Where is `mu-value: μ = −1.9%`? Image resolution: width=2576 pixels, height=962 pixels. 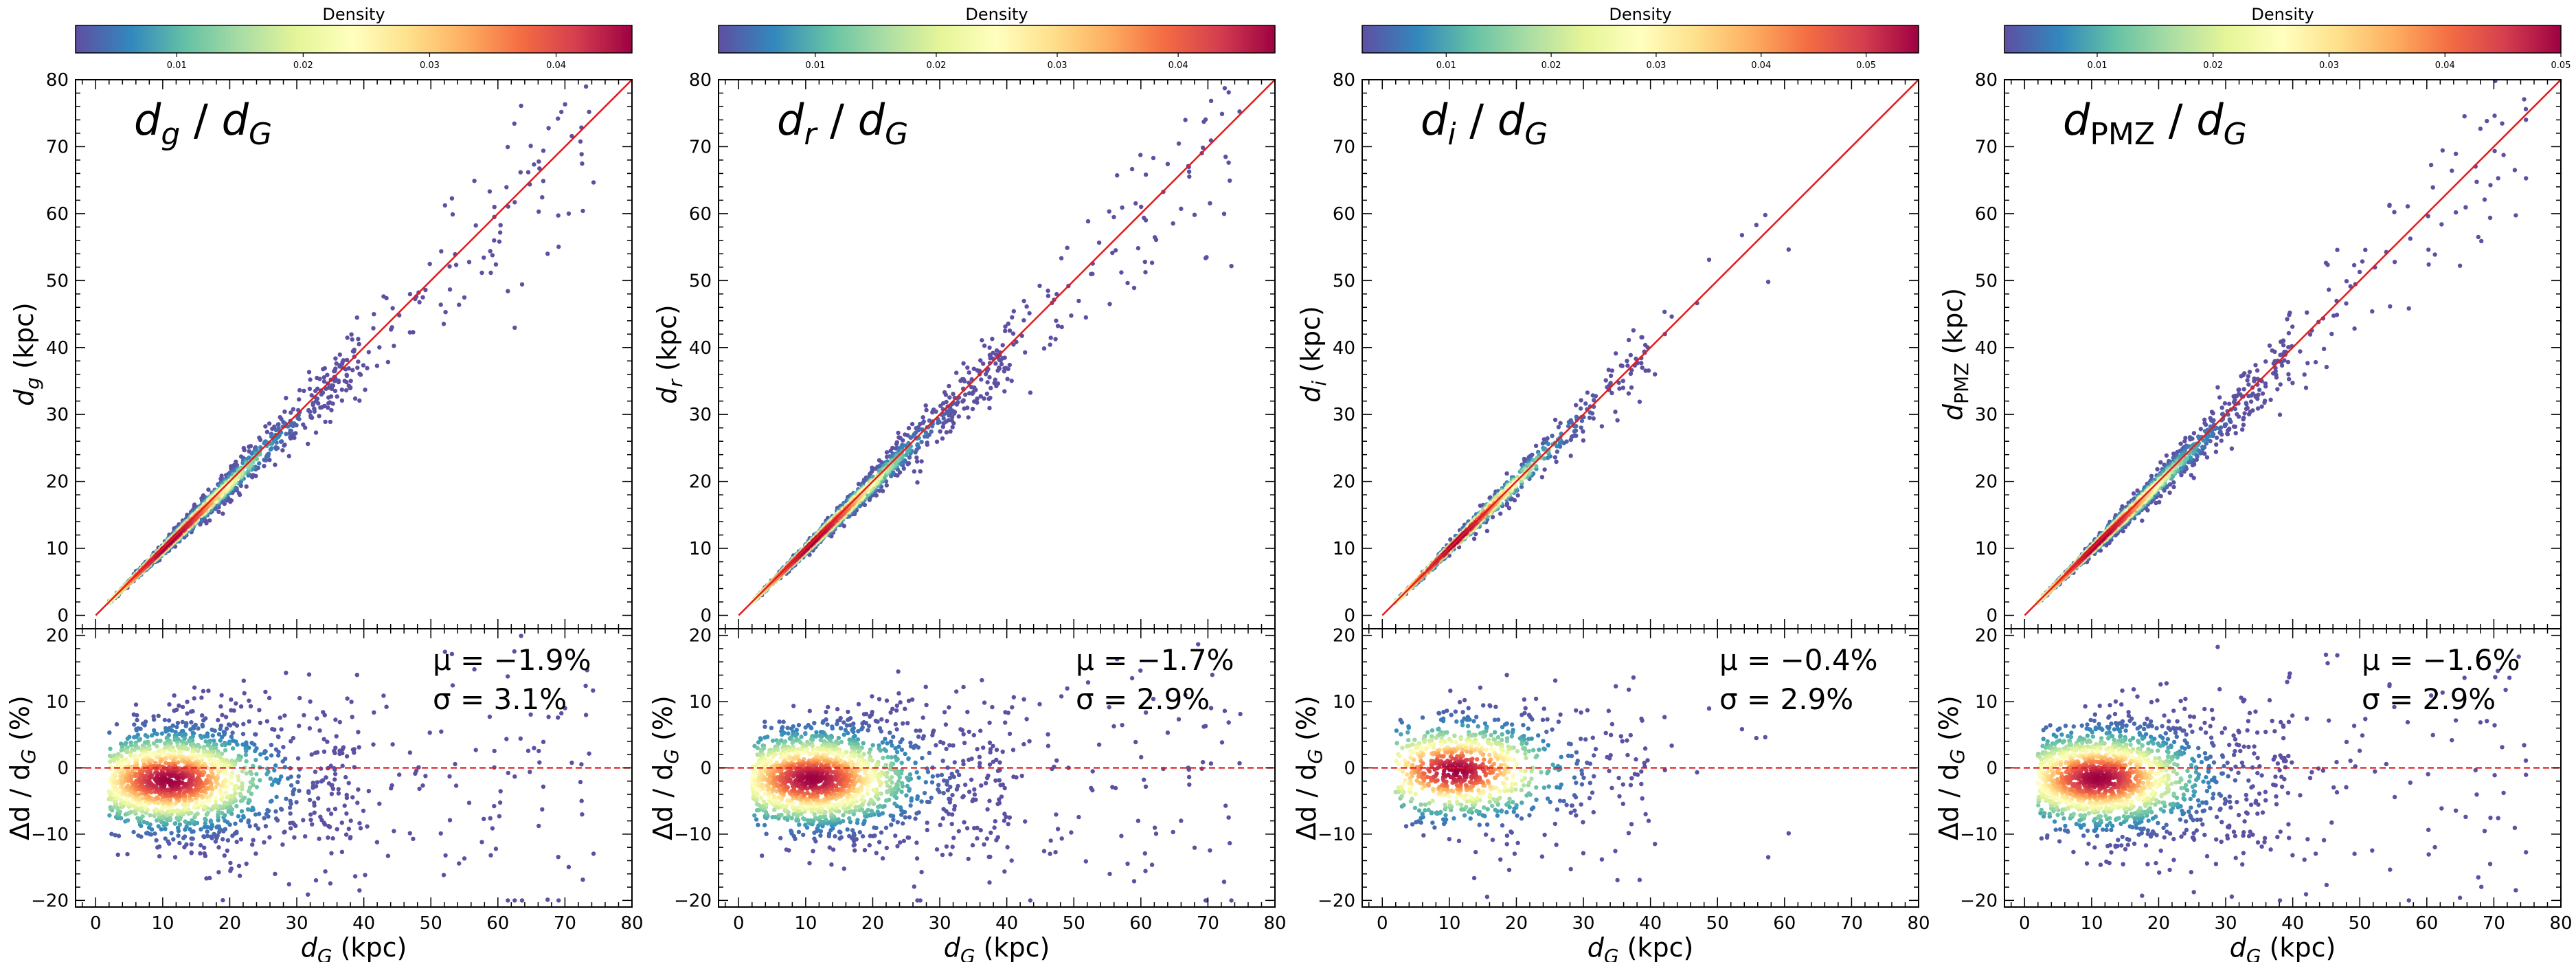 mu-value: μ = −1.9% is located at coordinates (512, 660).